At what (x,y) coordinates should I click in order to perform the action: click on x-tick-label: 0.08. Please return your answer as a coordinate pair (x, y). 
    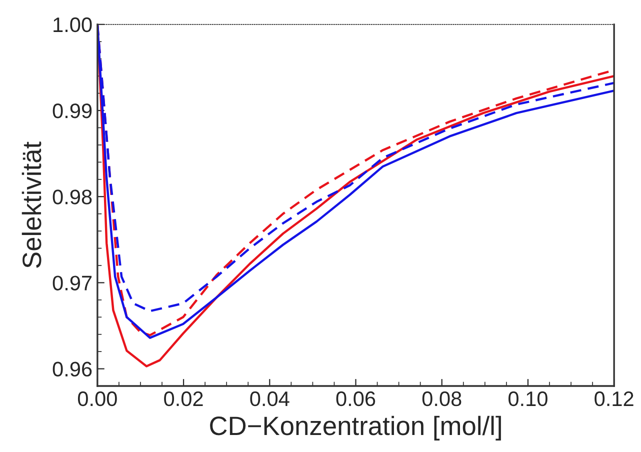
    Looking at the image, I should click on (442, 398).